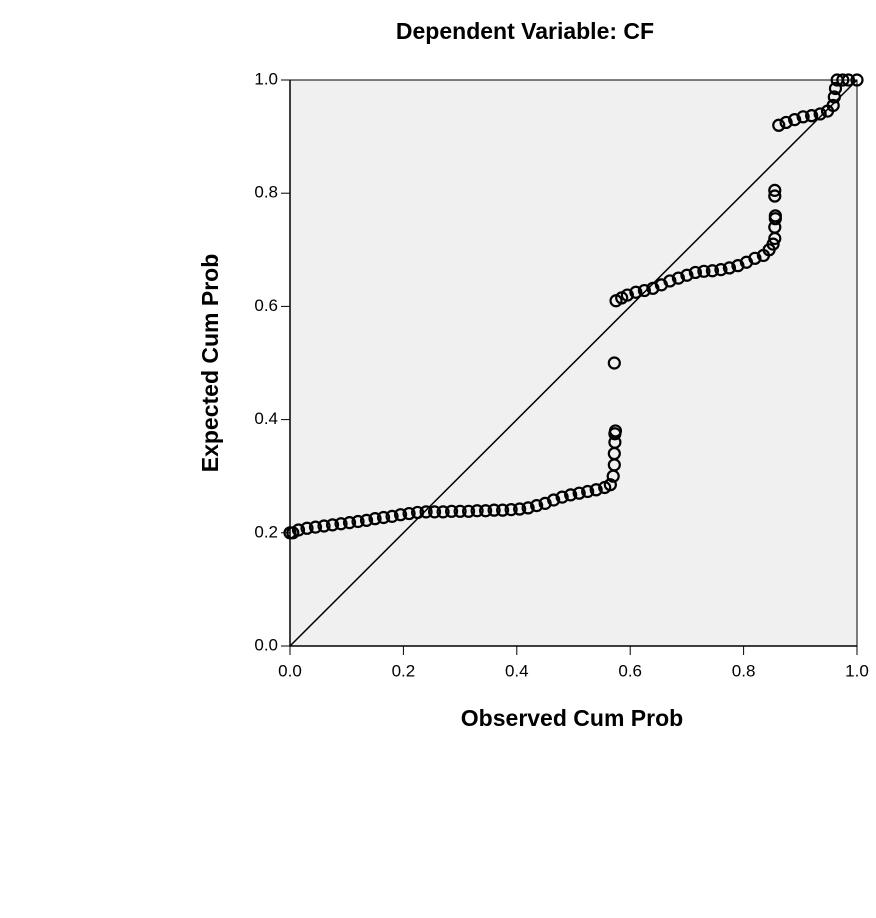  Describe the element at coordinates (525, 31) in the screenshot. I see `chart-title: Dependent Variable: CF` at that location.